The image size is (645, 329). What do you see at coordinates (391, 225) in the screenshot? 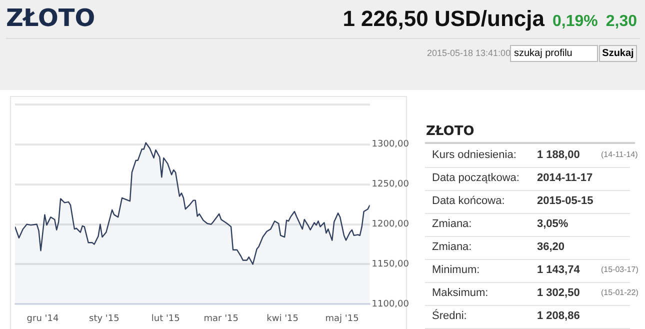
I see `y-tick-label: 1200,00` at bounding box center [391, 225].